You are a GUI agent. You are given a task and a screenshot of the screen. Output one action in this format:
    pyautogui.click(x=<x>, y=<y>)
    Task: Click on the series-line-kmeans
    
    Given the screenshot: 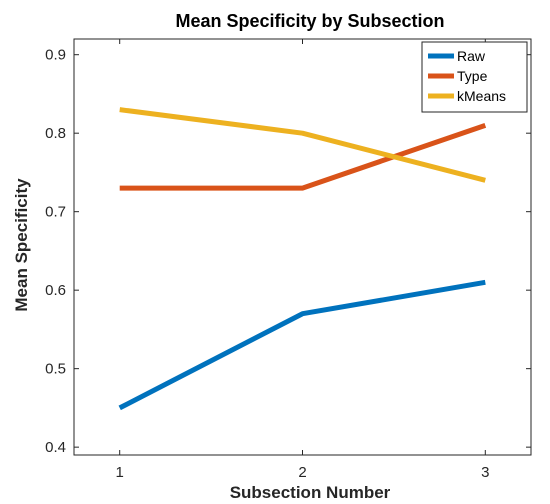 What is the action you would take?
    pyautogui.click(x=302, y=145)
    